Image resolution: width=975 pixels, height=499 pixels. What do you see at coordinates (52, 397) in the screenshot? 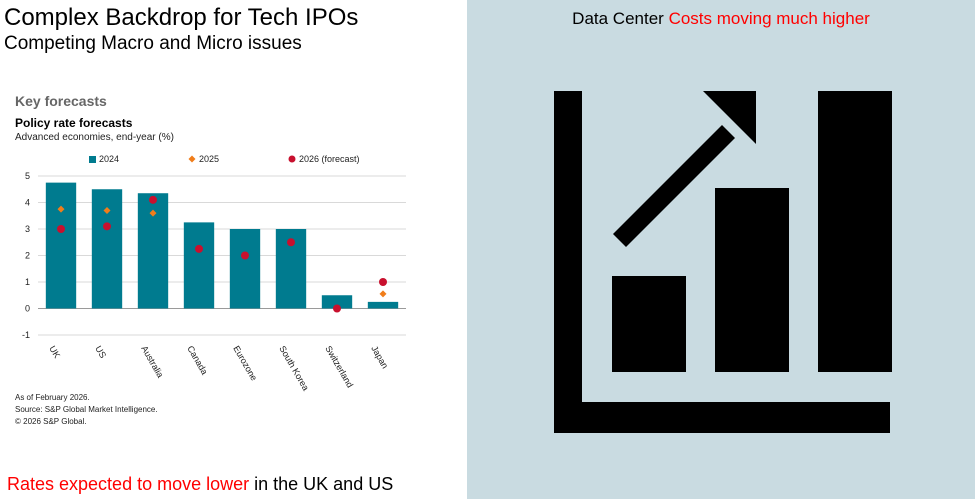
I see `footnote-asof: As of February 2026.` at bounding box center [52, 397].